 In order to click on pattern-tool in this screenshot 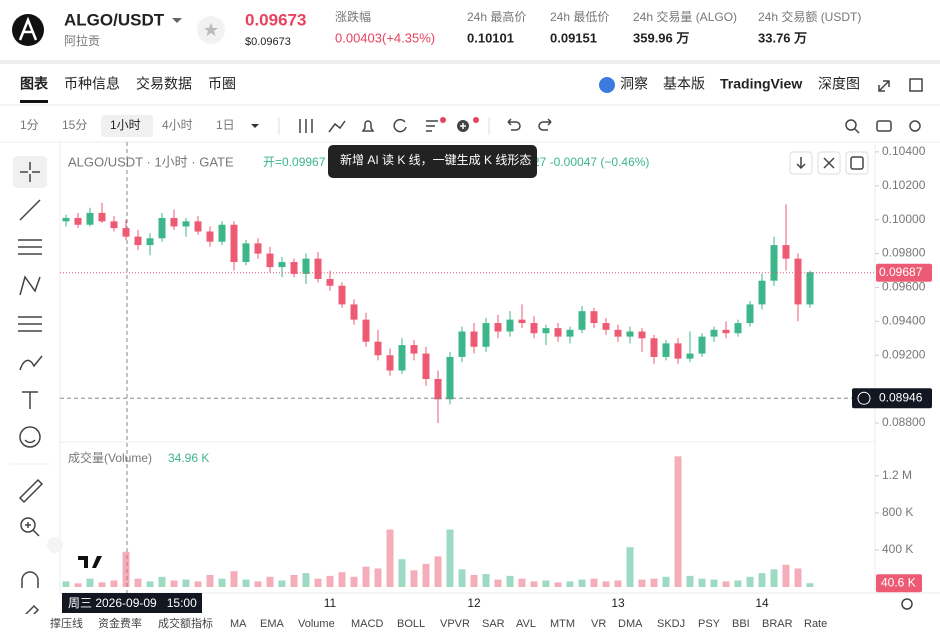, I will do `click(30, 285)`.